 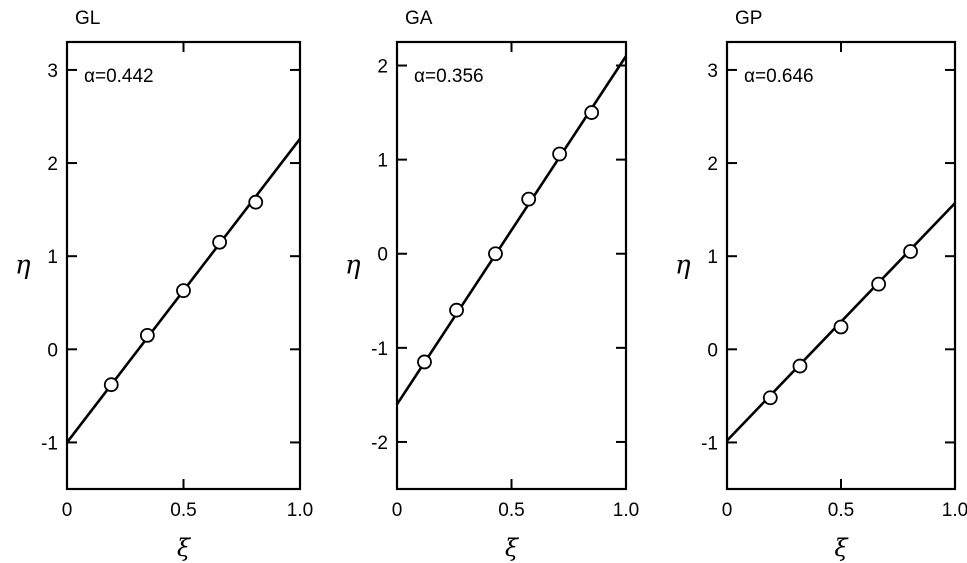 I want to click on alpha-annotation: α=0.356, so click(x=449, y=76).